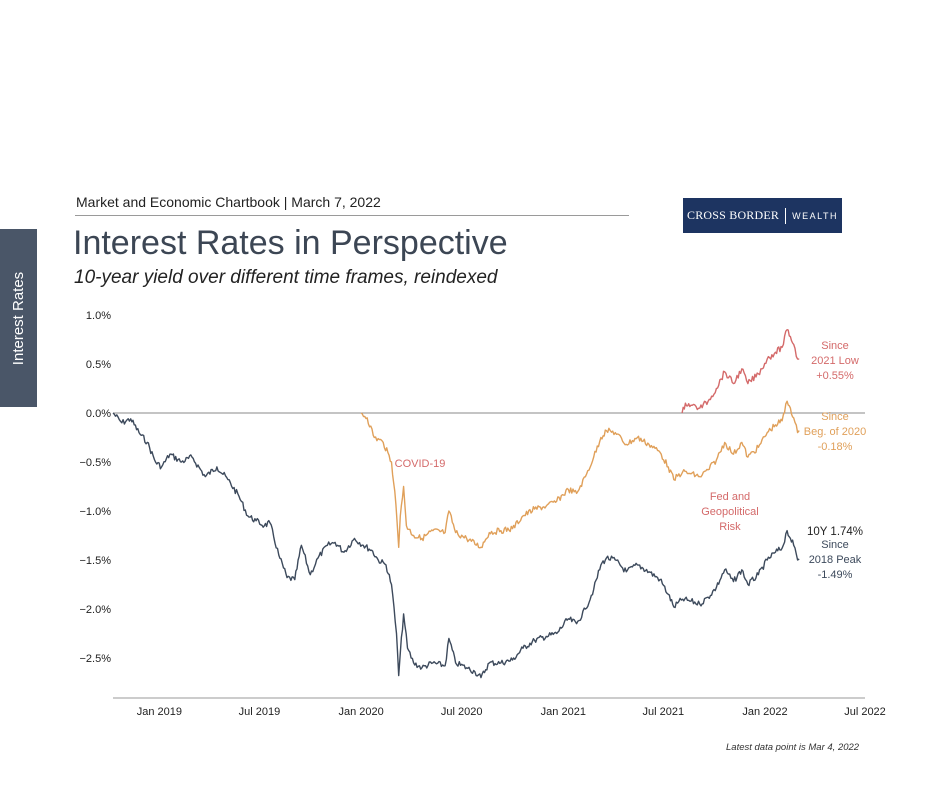  Describe the element at coordinates (835, 417) in the screenshot. I see `annotation-orange-label: Since` at that location.